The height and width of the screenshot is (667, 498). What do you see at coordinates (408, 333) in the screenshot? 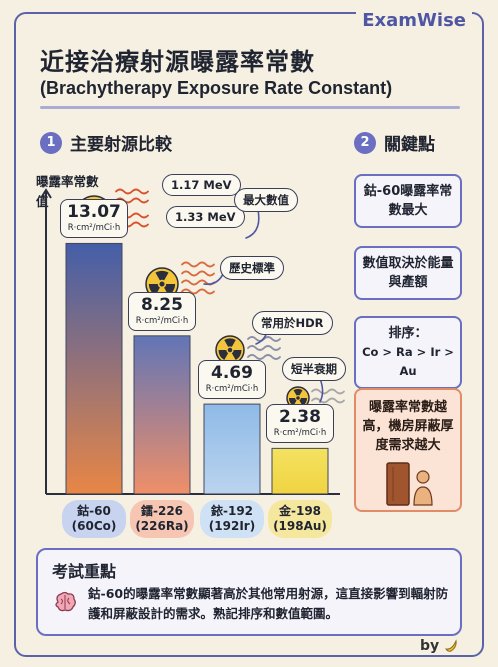
I see `key-point-title: 排序：` at bounding box center [408, 333].